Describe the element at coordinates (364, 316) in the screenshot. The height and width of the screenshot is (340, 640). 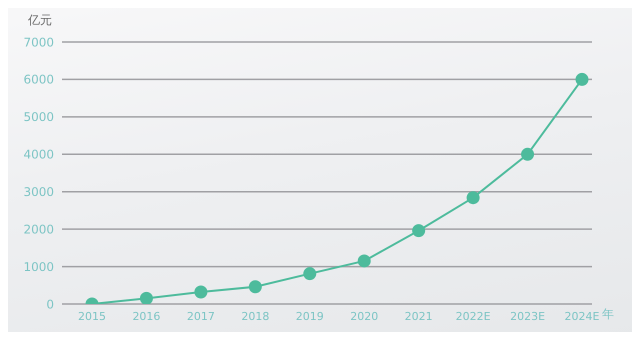
I see `x-tick-label: 2020` at that location.